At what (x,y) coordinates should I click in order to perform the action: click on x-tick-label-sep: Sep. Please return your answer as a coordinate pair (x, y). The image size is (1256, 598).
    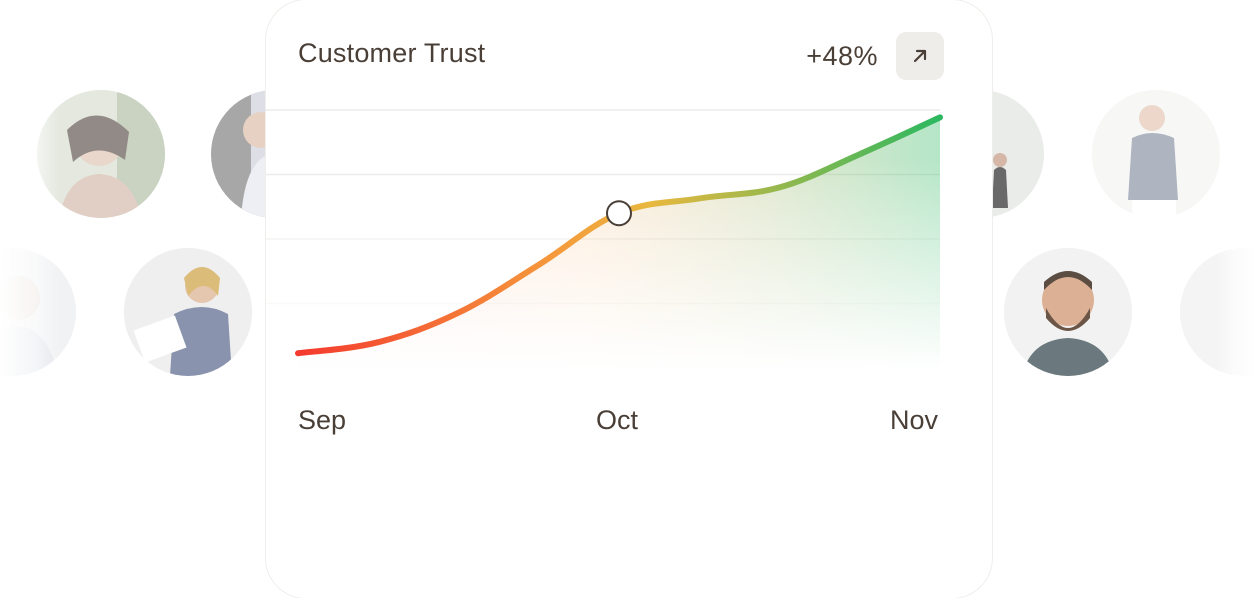
    Looking at the image, I should click on (322, 420).